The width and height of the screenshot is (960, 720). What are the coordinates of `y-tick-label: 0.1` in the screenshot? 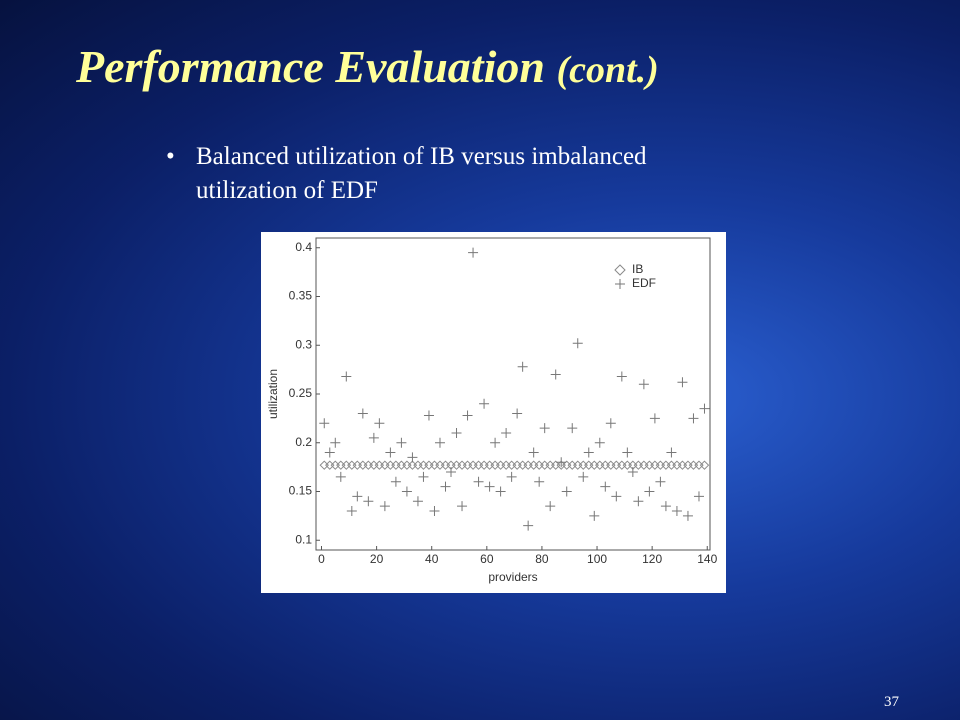 It's located at (303, 539).